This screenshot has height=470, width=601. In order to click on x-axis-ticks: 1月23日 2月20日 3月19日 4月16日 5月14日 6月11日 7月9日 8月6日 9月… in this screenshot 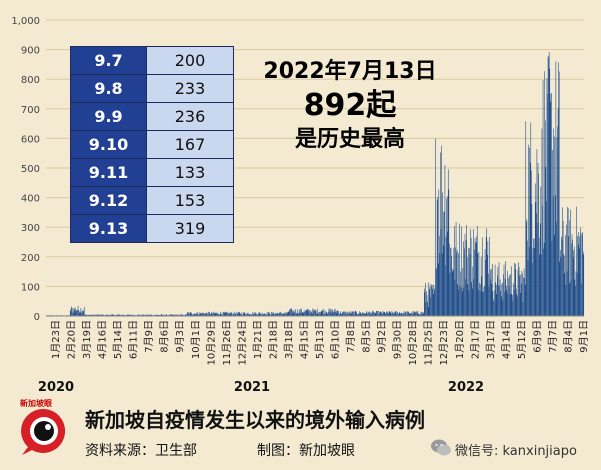, I will do `click(320, 342)`.